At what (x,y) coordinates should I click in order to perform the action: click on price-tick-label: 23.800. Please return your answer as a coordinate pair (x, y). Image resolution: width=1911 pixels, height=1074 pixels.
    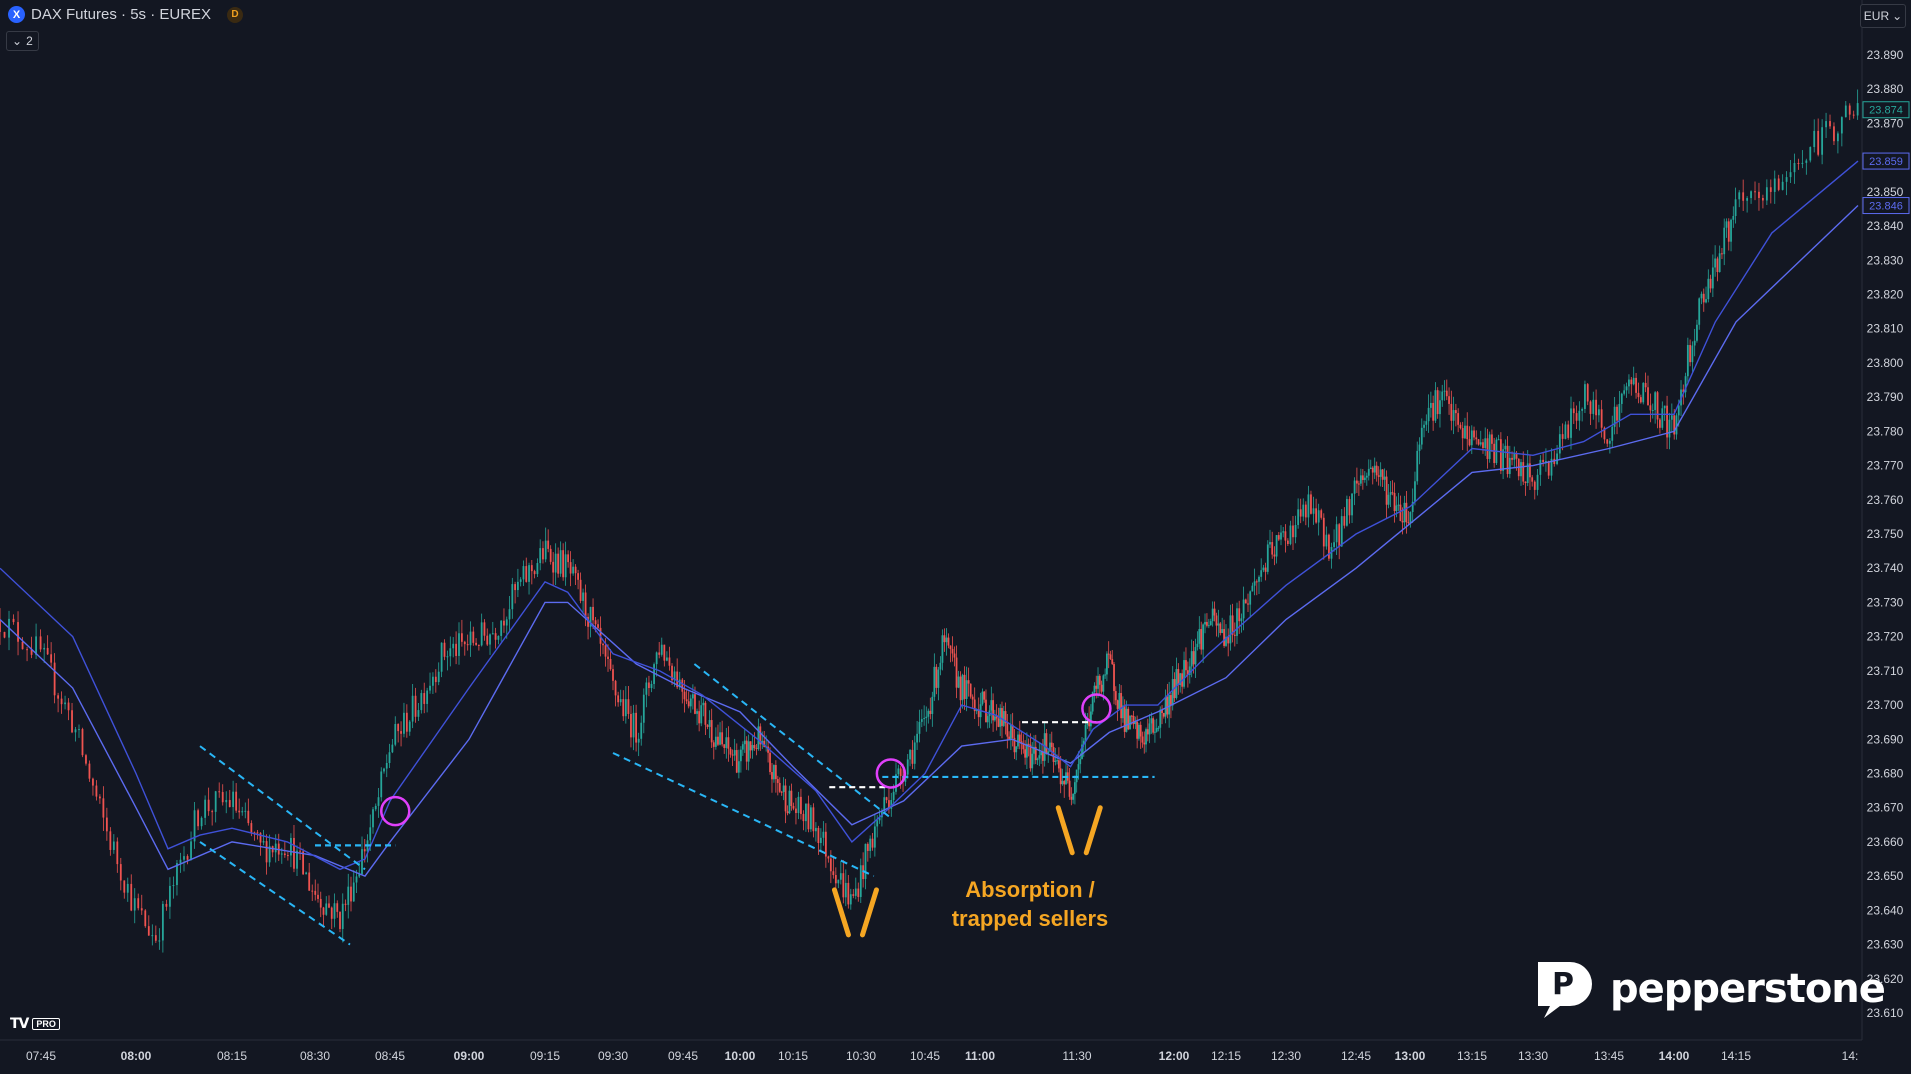
    Looking at the image, I should click on (1885, 363).